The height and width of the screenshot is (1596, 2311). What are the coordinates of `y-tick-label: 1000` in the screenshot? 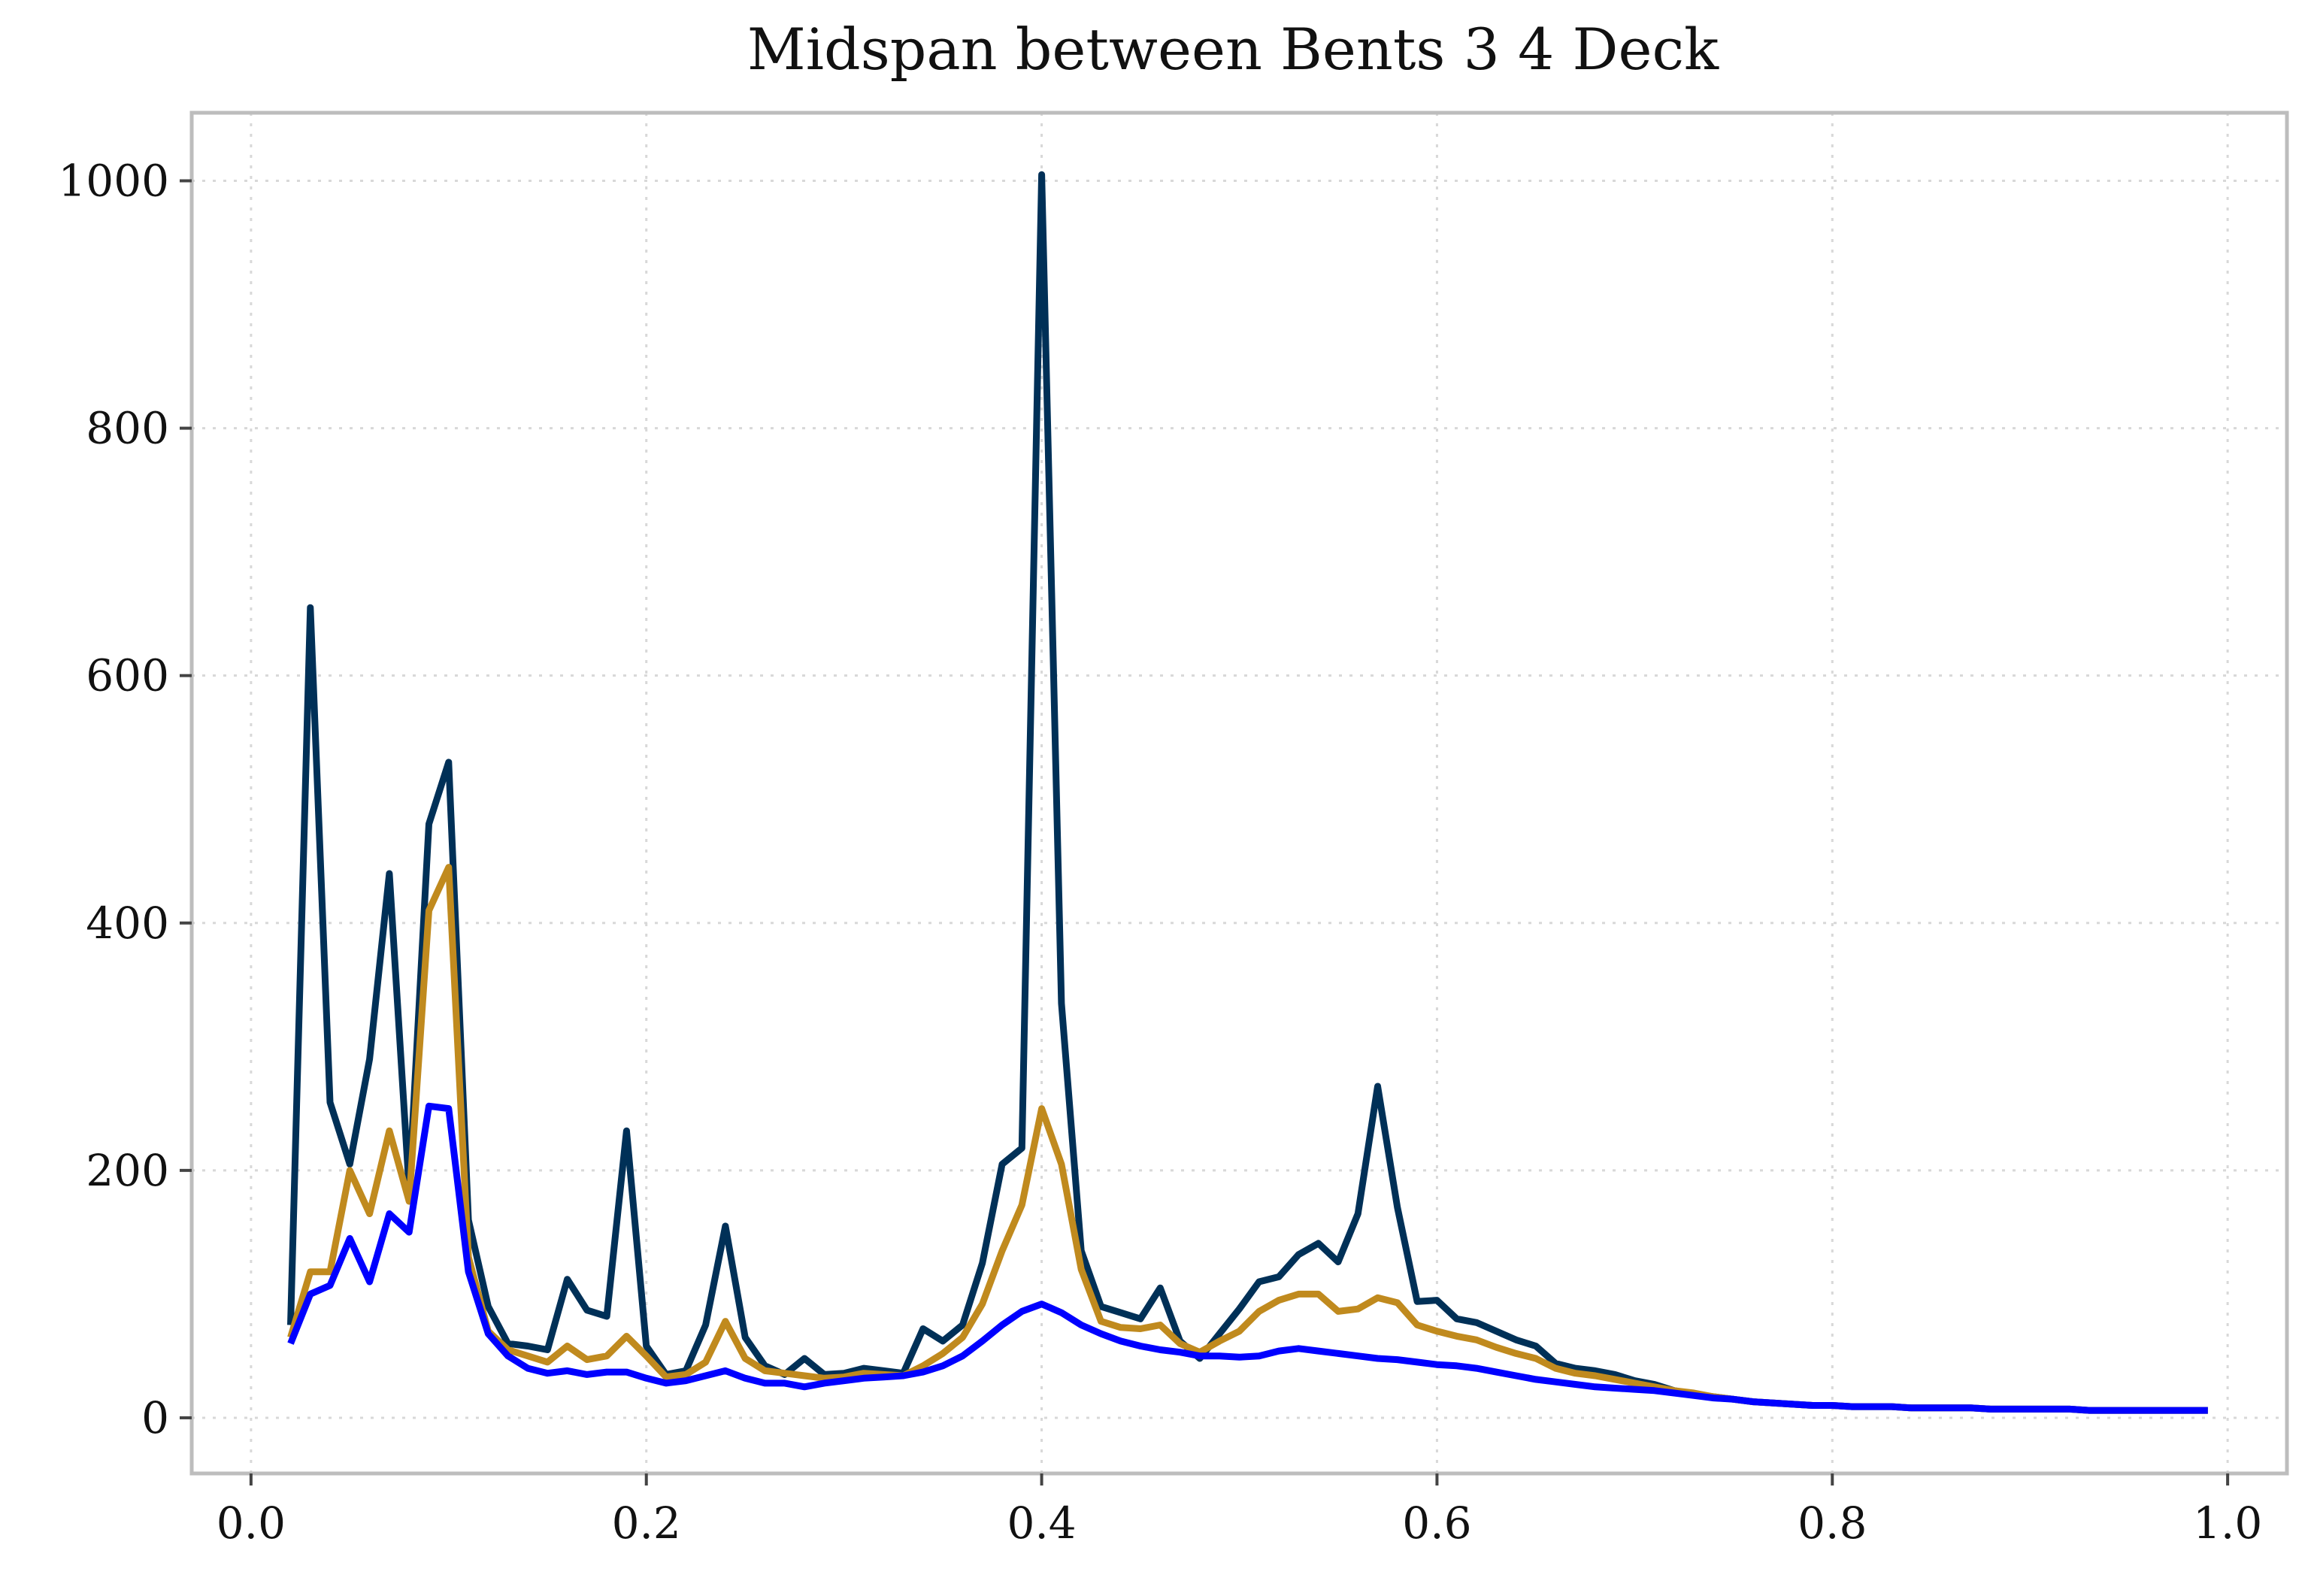 It's located at (113, 181).